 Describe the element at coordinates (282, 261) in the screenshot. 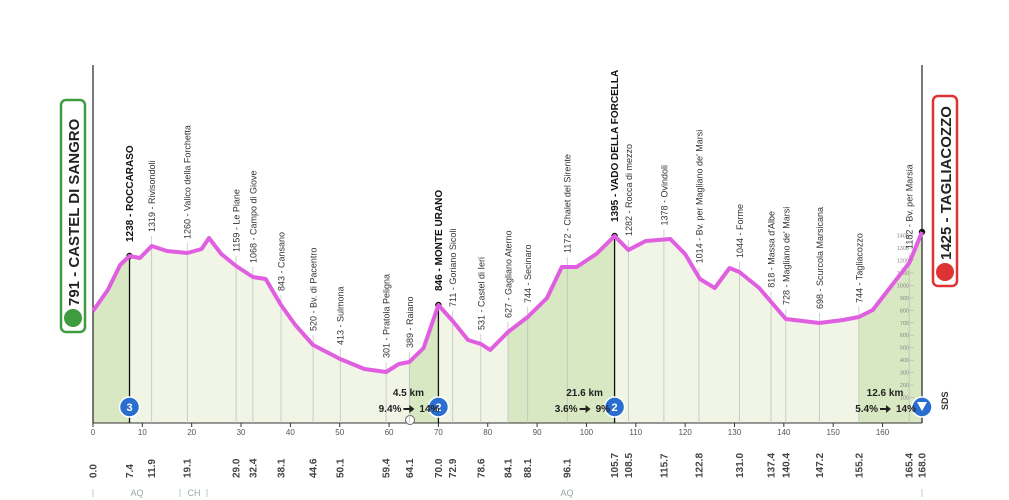

I see `waypoint-label: 843 - Cansano` at that location.